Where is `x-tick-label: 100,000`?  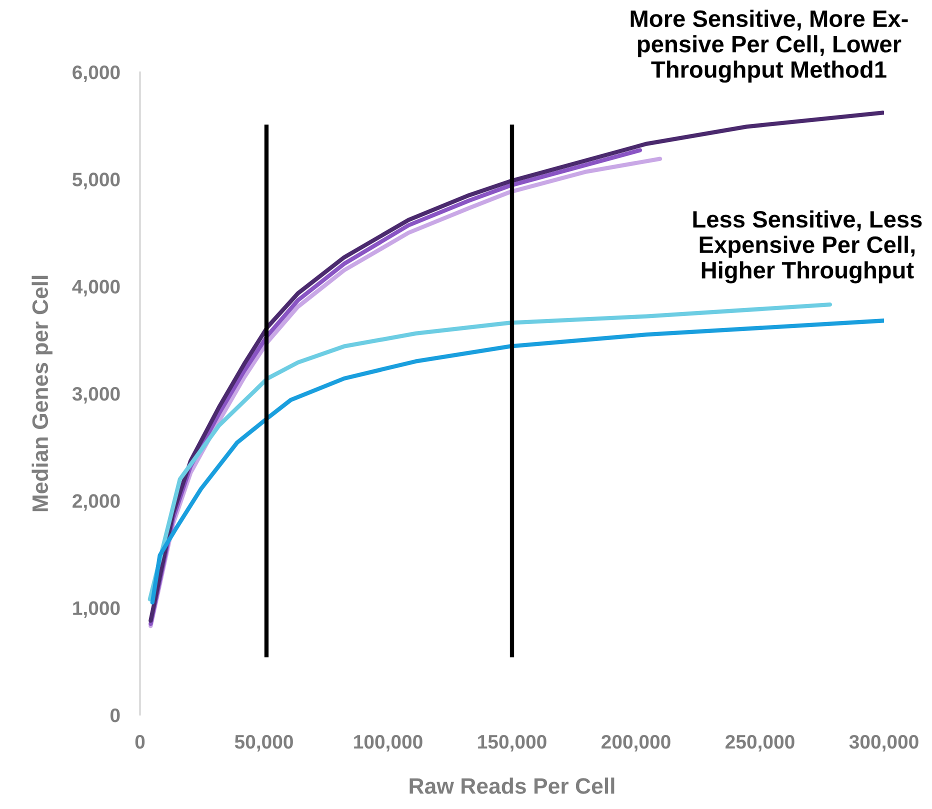 x-tick-label: 100,000 is located at coordinates (388, 743).